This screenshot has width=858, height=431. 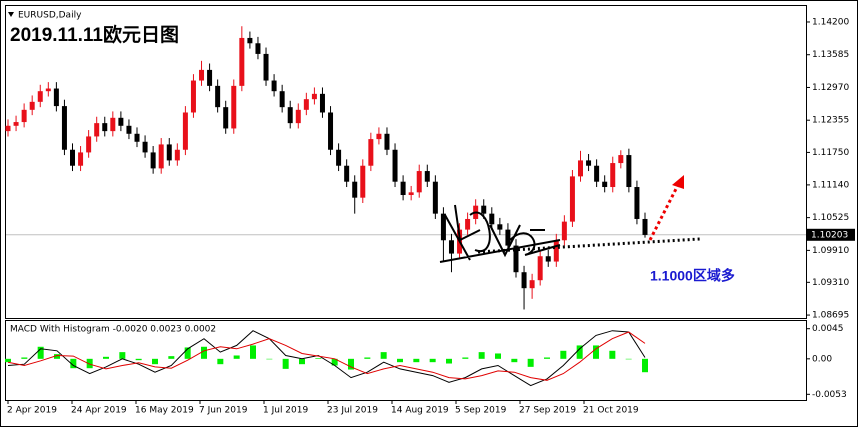 What do you see at coordinates (830, 55) in the screenshot?
I see `y-tick-label: 1.13585` at bounding box center [830, 55].